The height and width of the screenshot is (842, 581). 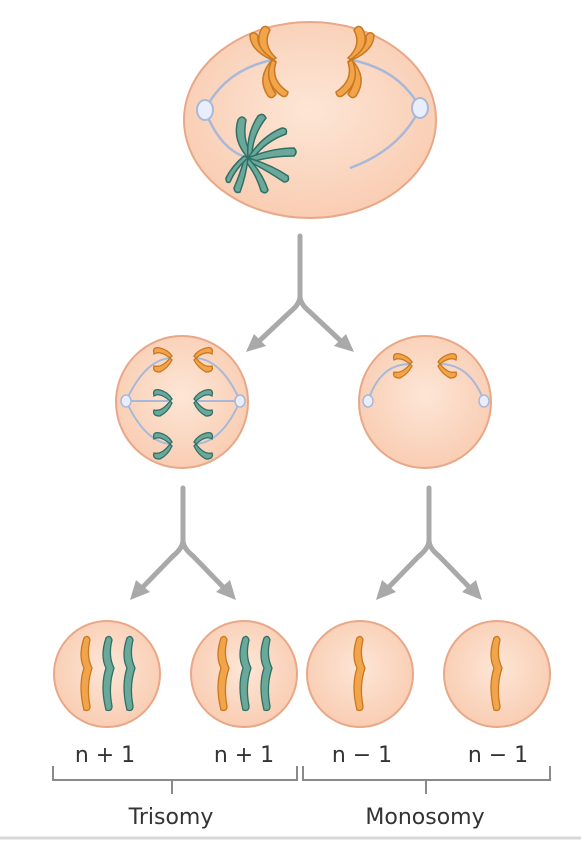 What do you see at coordinates (175, 780) in the screenshot?
I see `bracket-trisomy` at bounding box center [175, 780].